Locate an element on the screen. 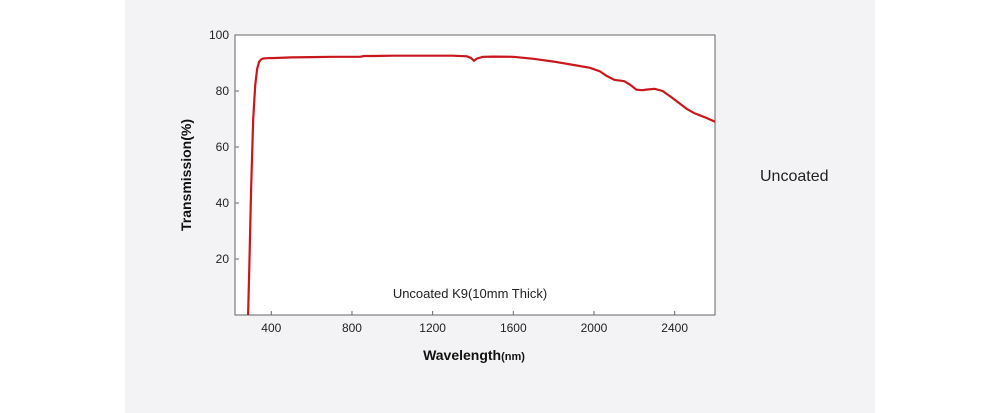  x-tick-label: 2000 is located at coordinates (594, 328).